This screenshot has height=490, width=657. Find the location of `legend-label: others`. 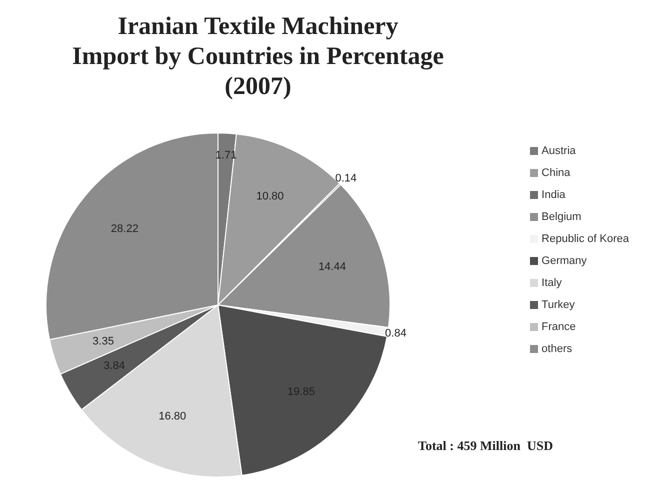

legend-label: others is located at coordinates (557, 349).